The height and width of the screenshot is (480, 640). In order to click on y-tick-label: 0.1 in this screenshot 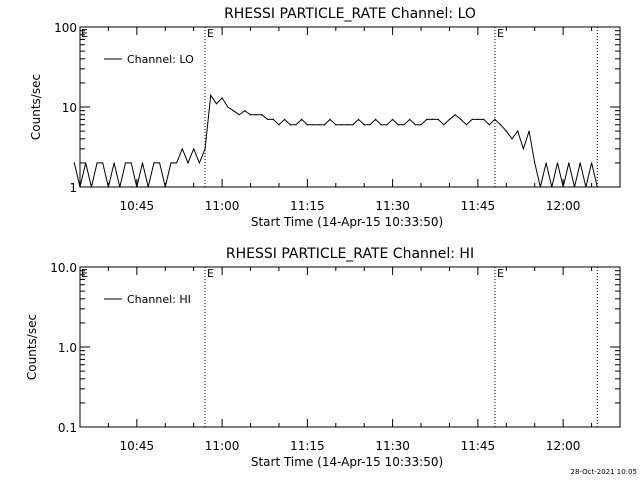, I will do `click(67, 428)`.